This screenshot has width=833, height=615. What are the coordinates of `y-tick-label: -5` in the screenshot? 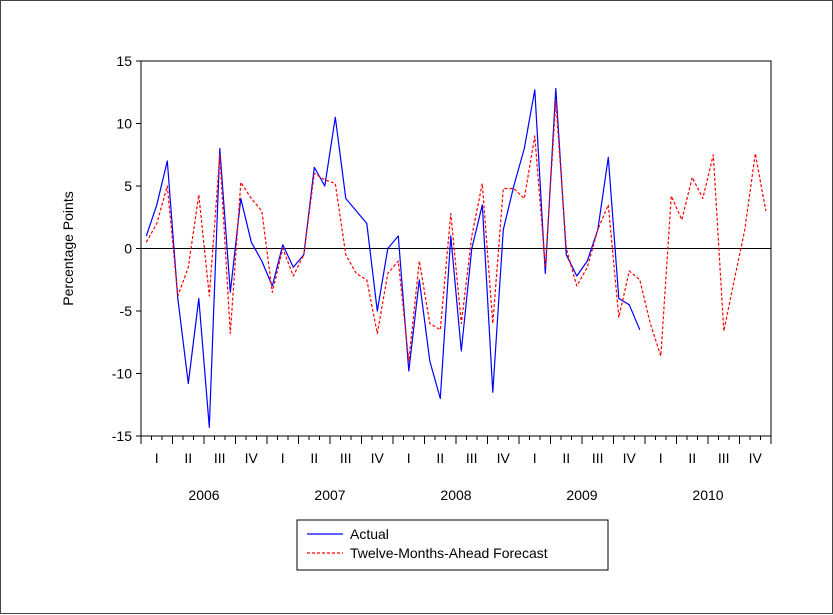 It's located at (126, 311).